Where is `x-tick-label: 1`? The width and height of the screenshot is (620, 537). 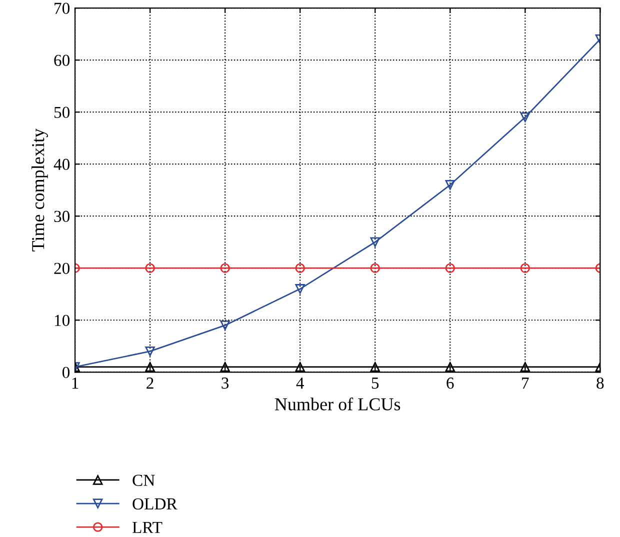 x-tick-label: 1 is located at coordinates (75, 383).